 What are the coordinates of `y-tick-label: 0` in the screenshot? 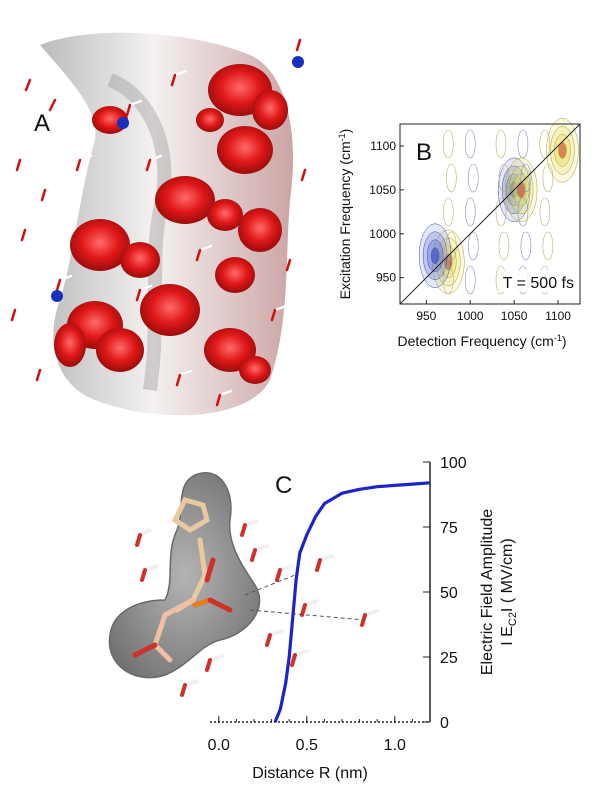 It's located at (444, 723).